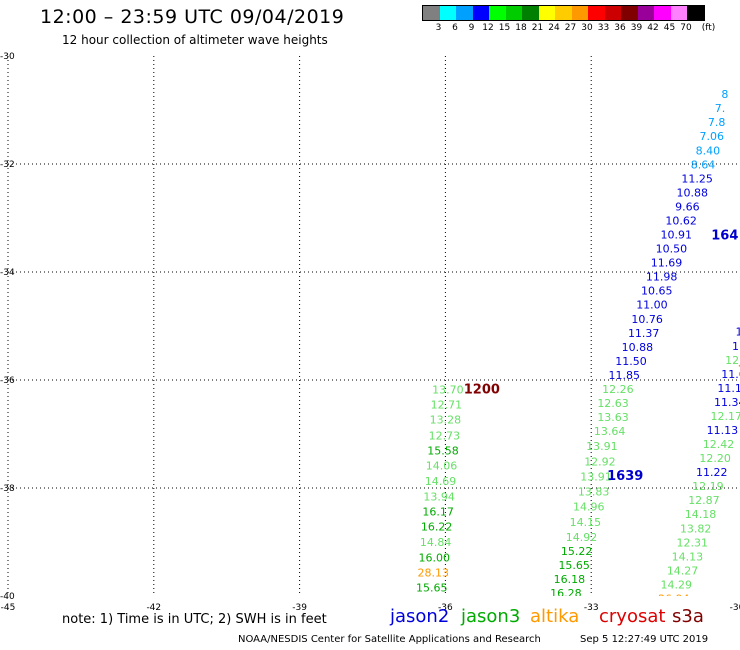 Image resolution: width=740 pixels, height=650 pixels. What do you see at coordinates (715, 458) in the screenshot?
I see `wave-height-reading: 12.20` at bounding box center [715, 458].